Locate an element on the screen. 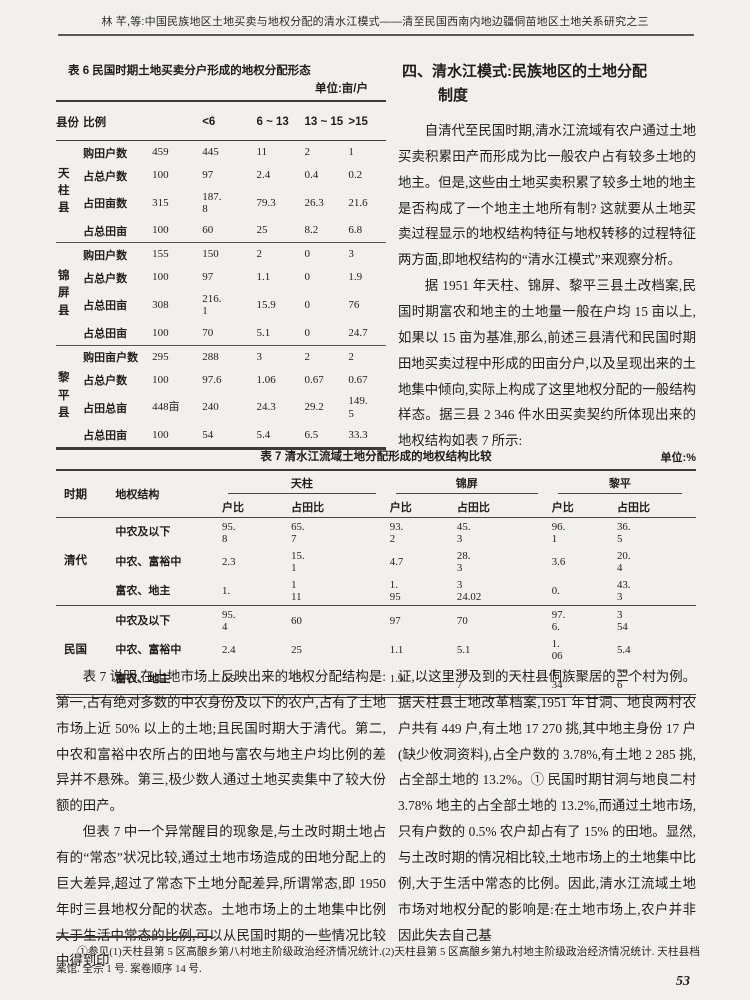 Image resolution: width=750 pixels, height=1000 pixels. value-cell: 24.3 is located at coordinates (266, 407).